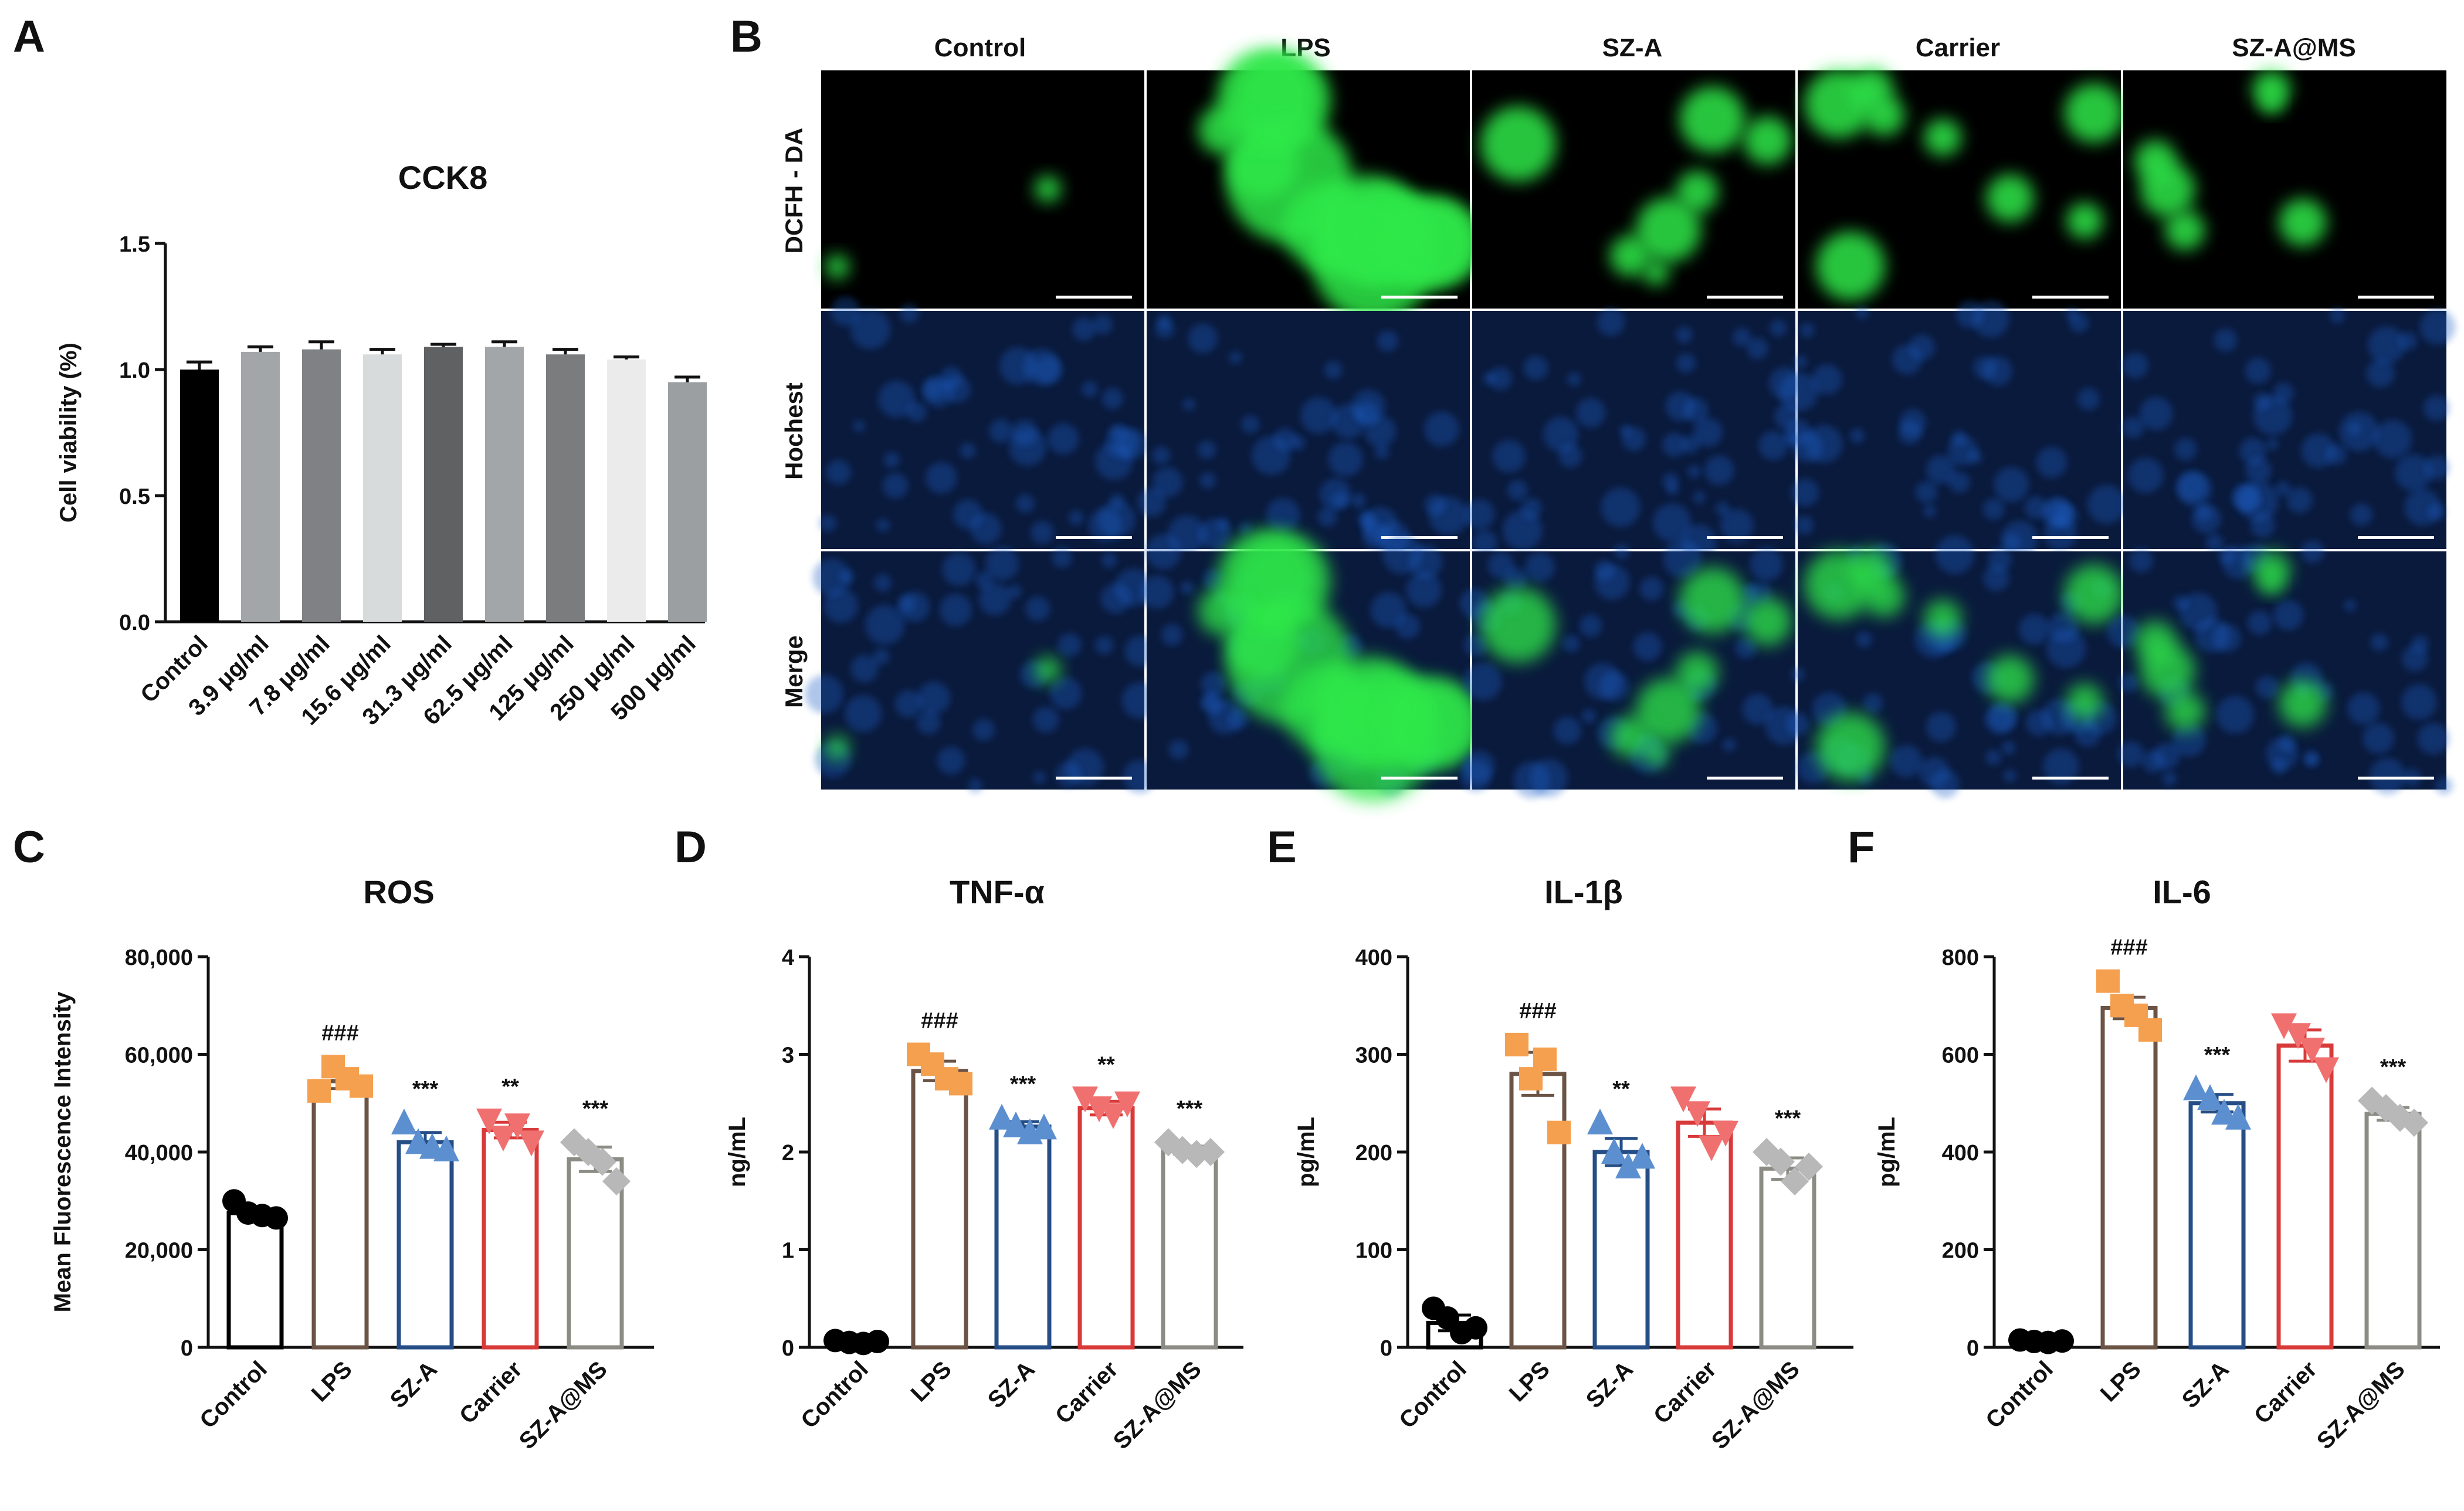  Describe the element at coordinates (1537, 1011) in the screenshot. I see `significance-label: ###` at that location.